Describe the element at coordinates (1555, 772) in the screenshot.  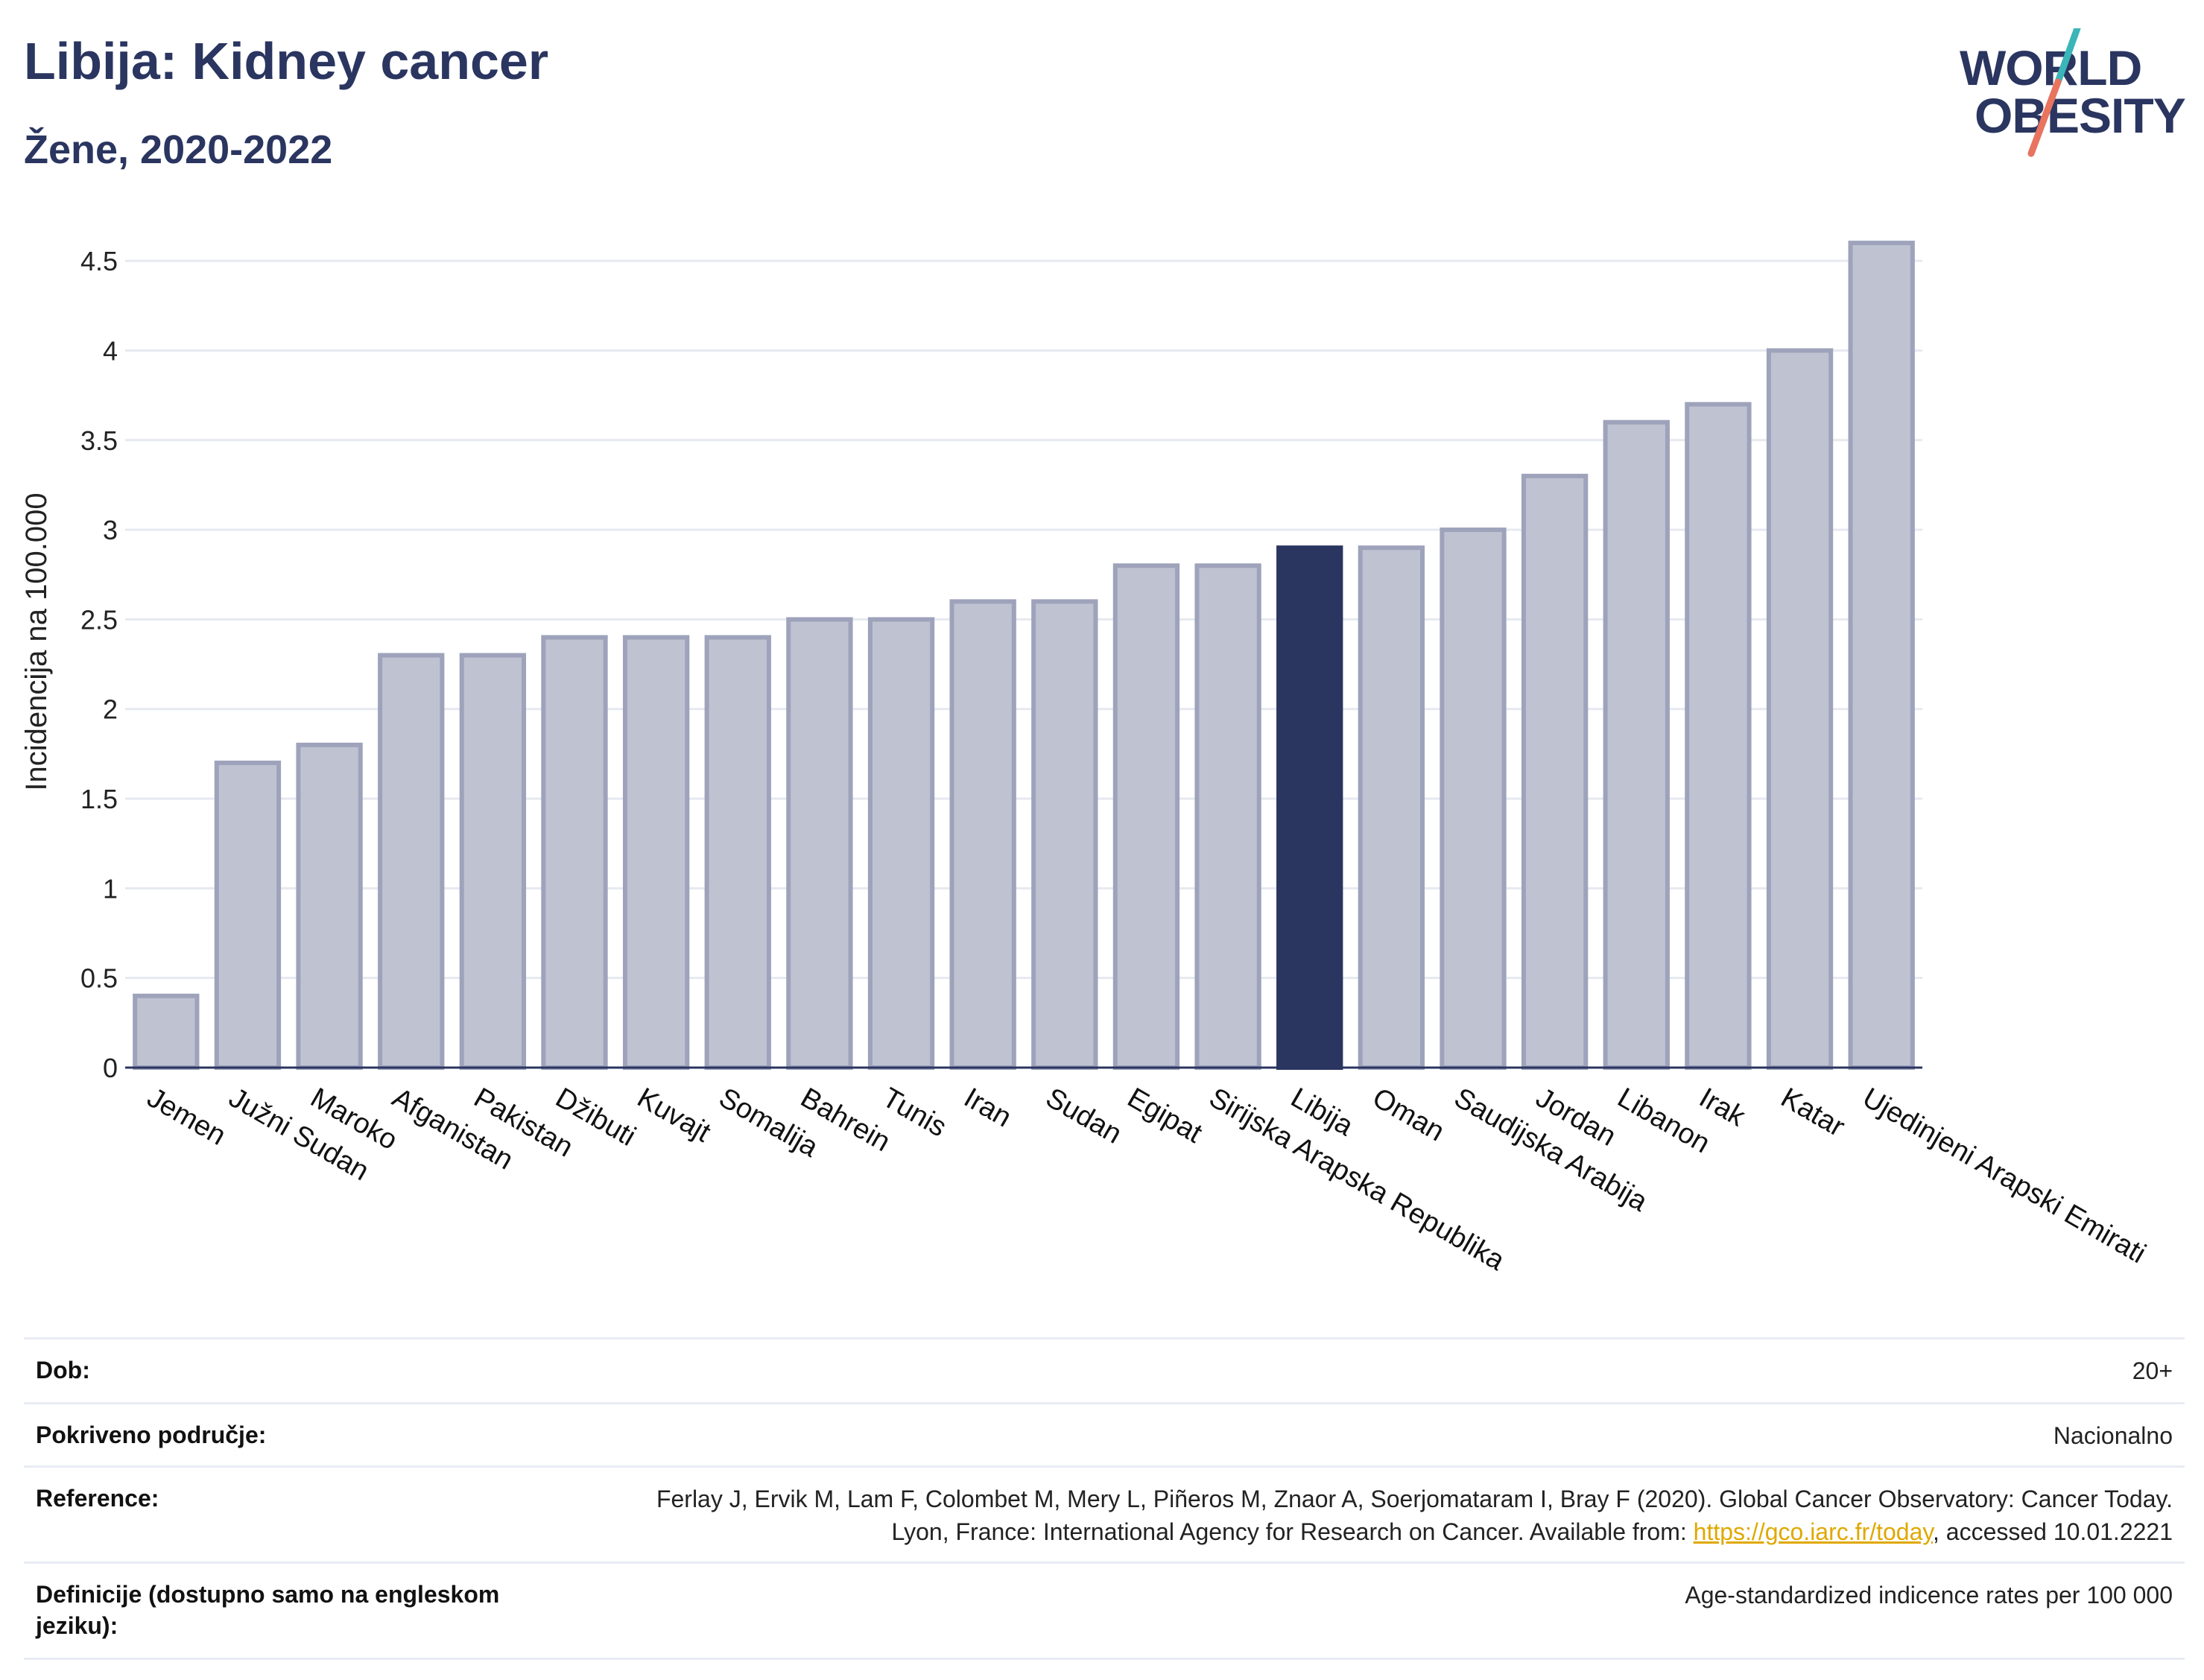
I see `bar-jordan` at that location.